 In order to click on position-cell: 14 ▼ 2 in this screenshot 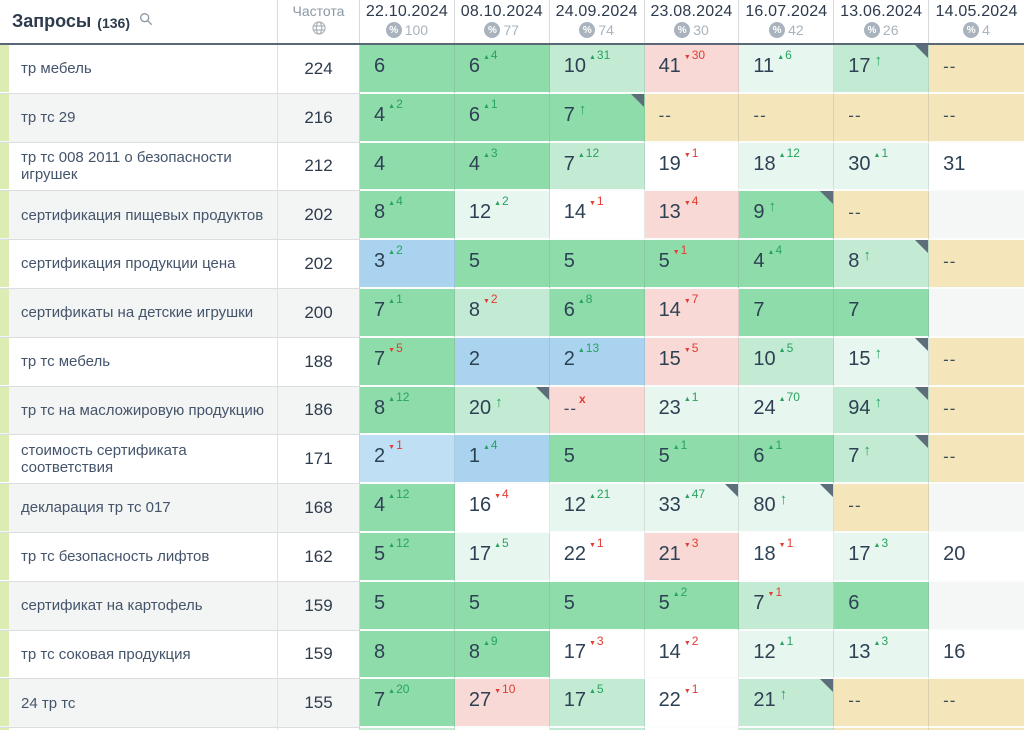, I will do `click(692, 655)`.